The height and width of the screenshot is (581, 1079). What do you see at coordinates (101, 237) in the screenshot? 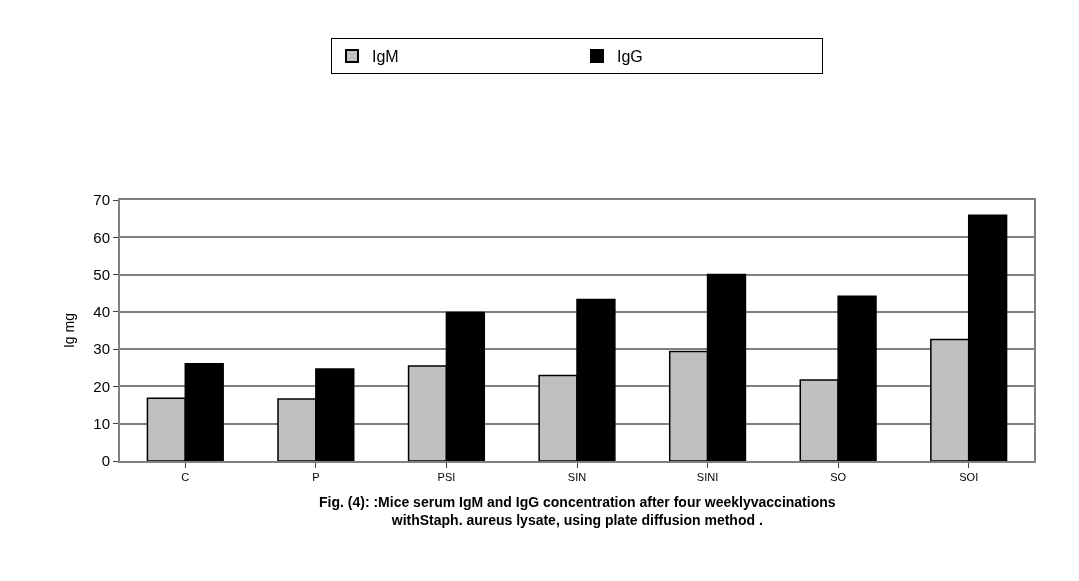
I see `y-tick-label: 60` at bounding box center [101, 237].